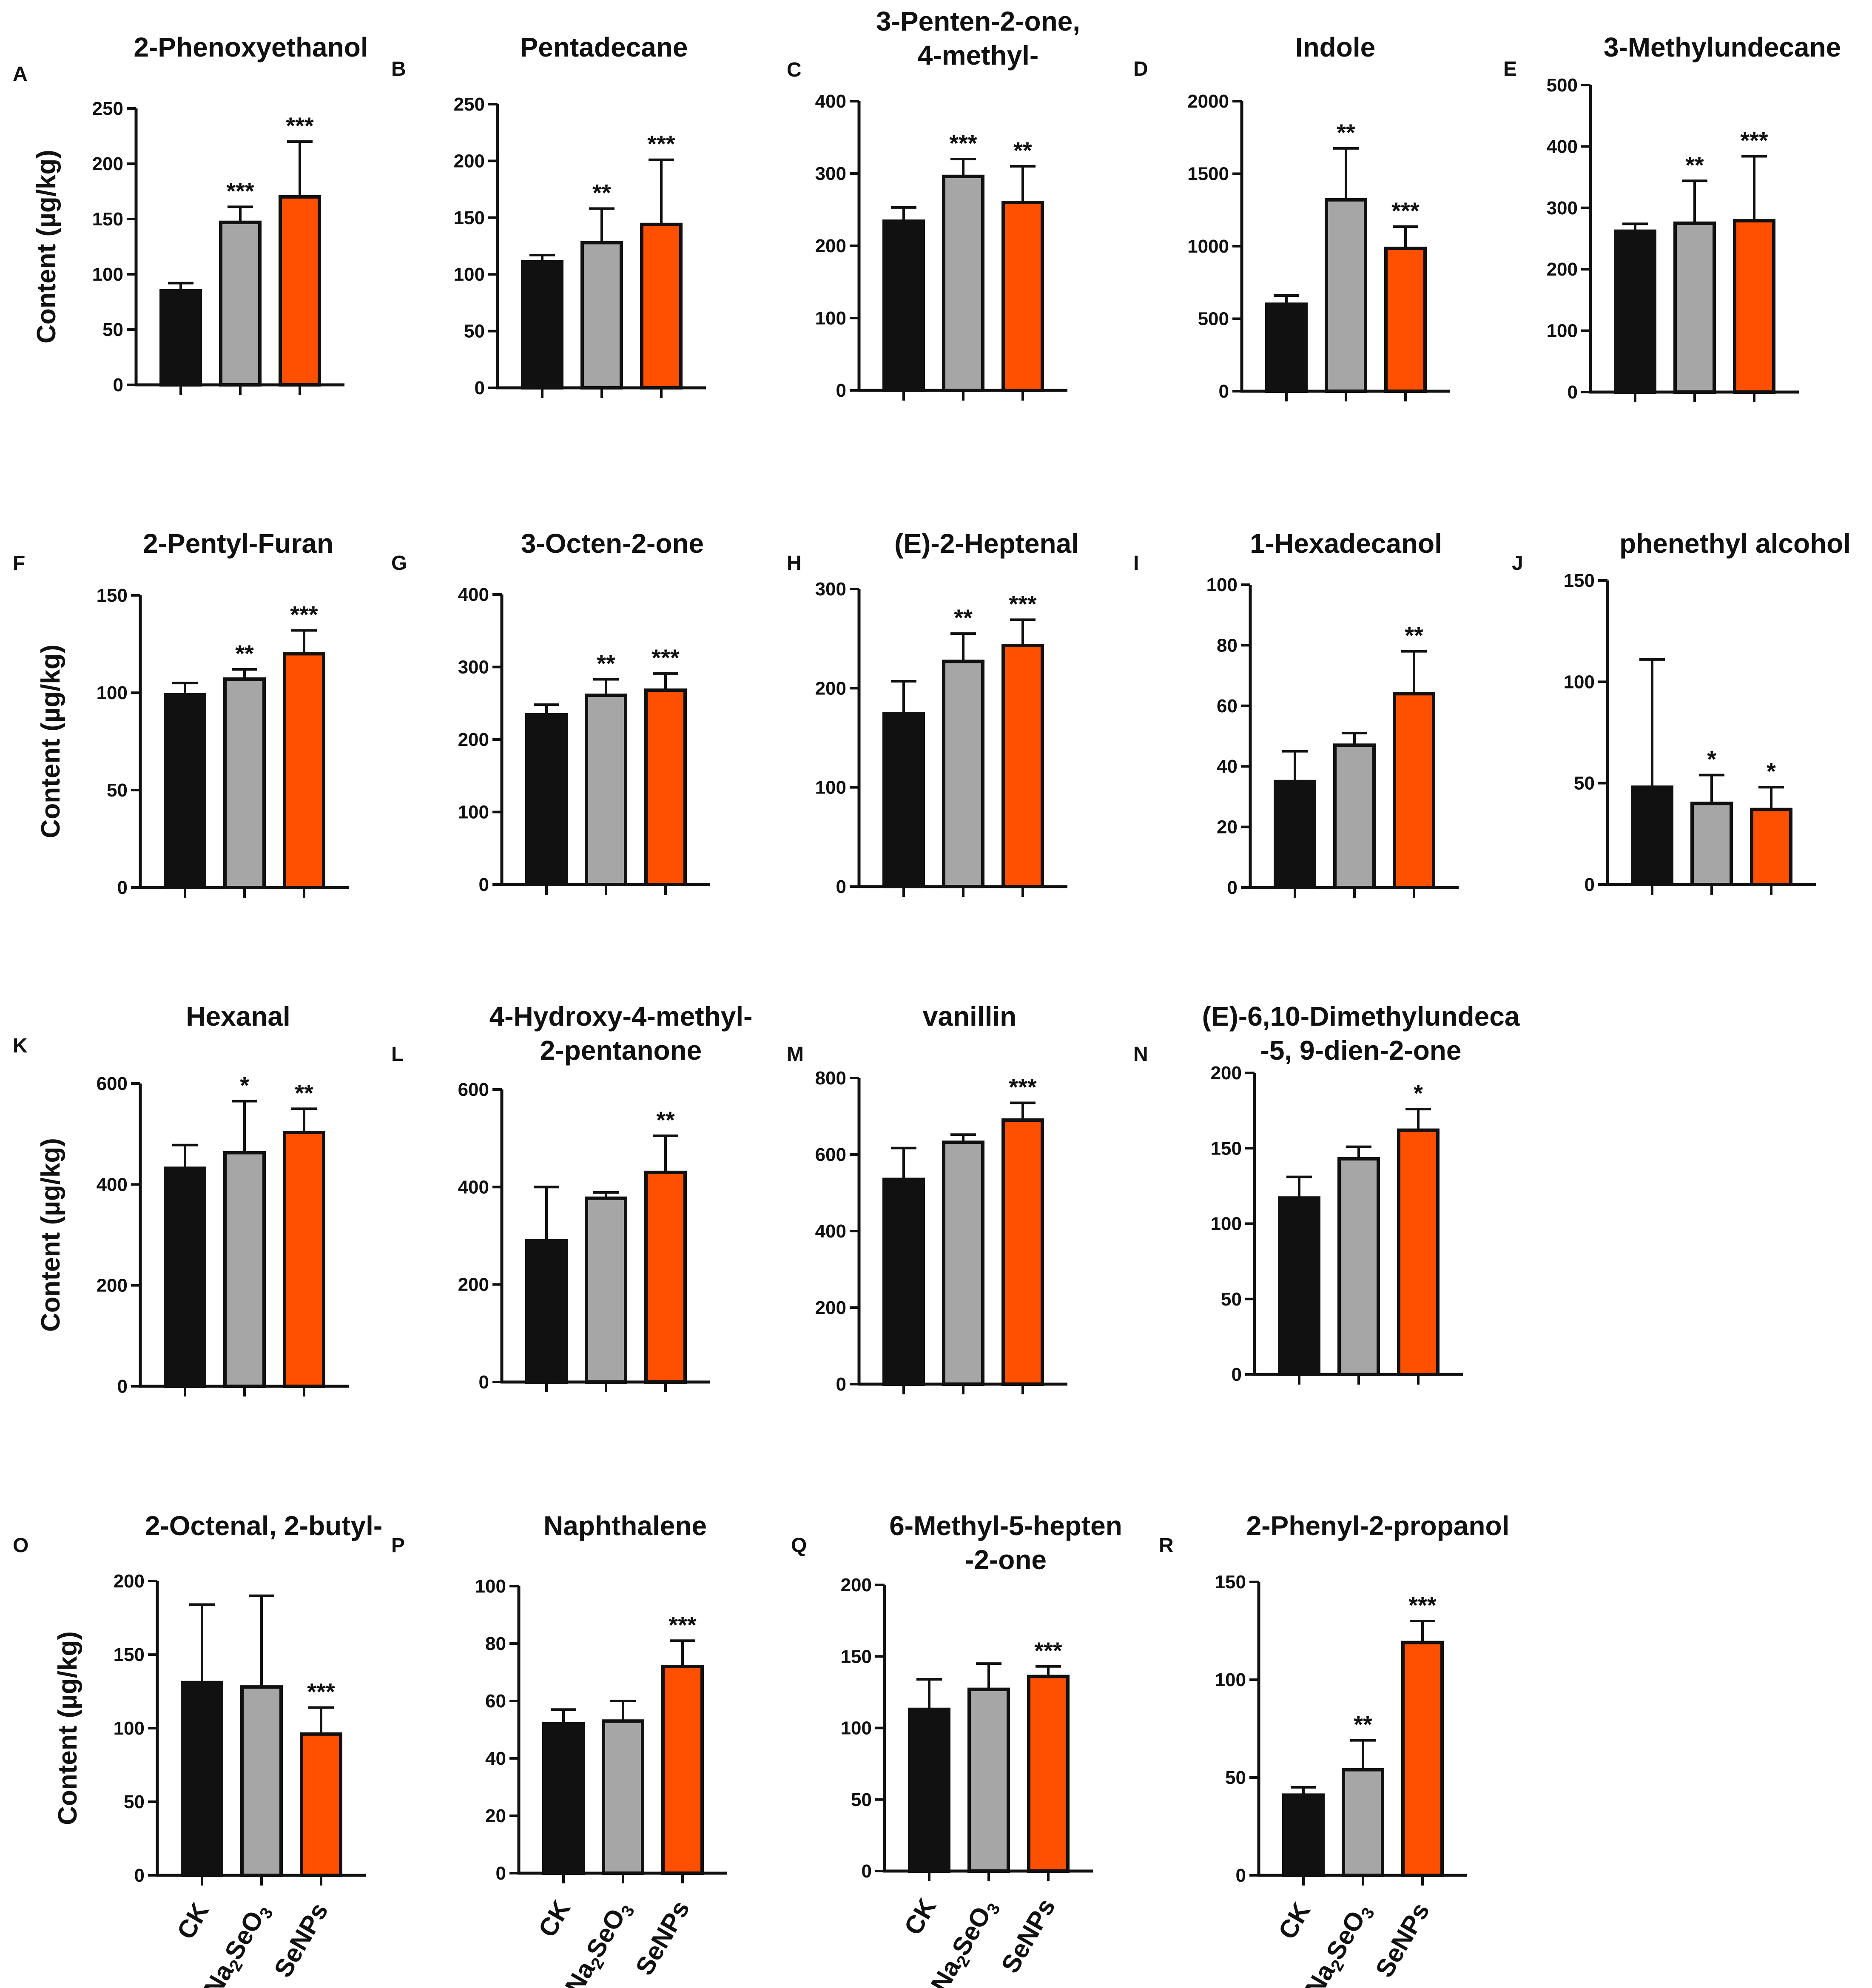 This screenshot has height=1988, width=1872. Describe the element at coordinates (794, 70) in the screenshot. I see `panel-letter: C` at that location.